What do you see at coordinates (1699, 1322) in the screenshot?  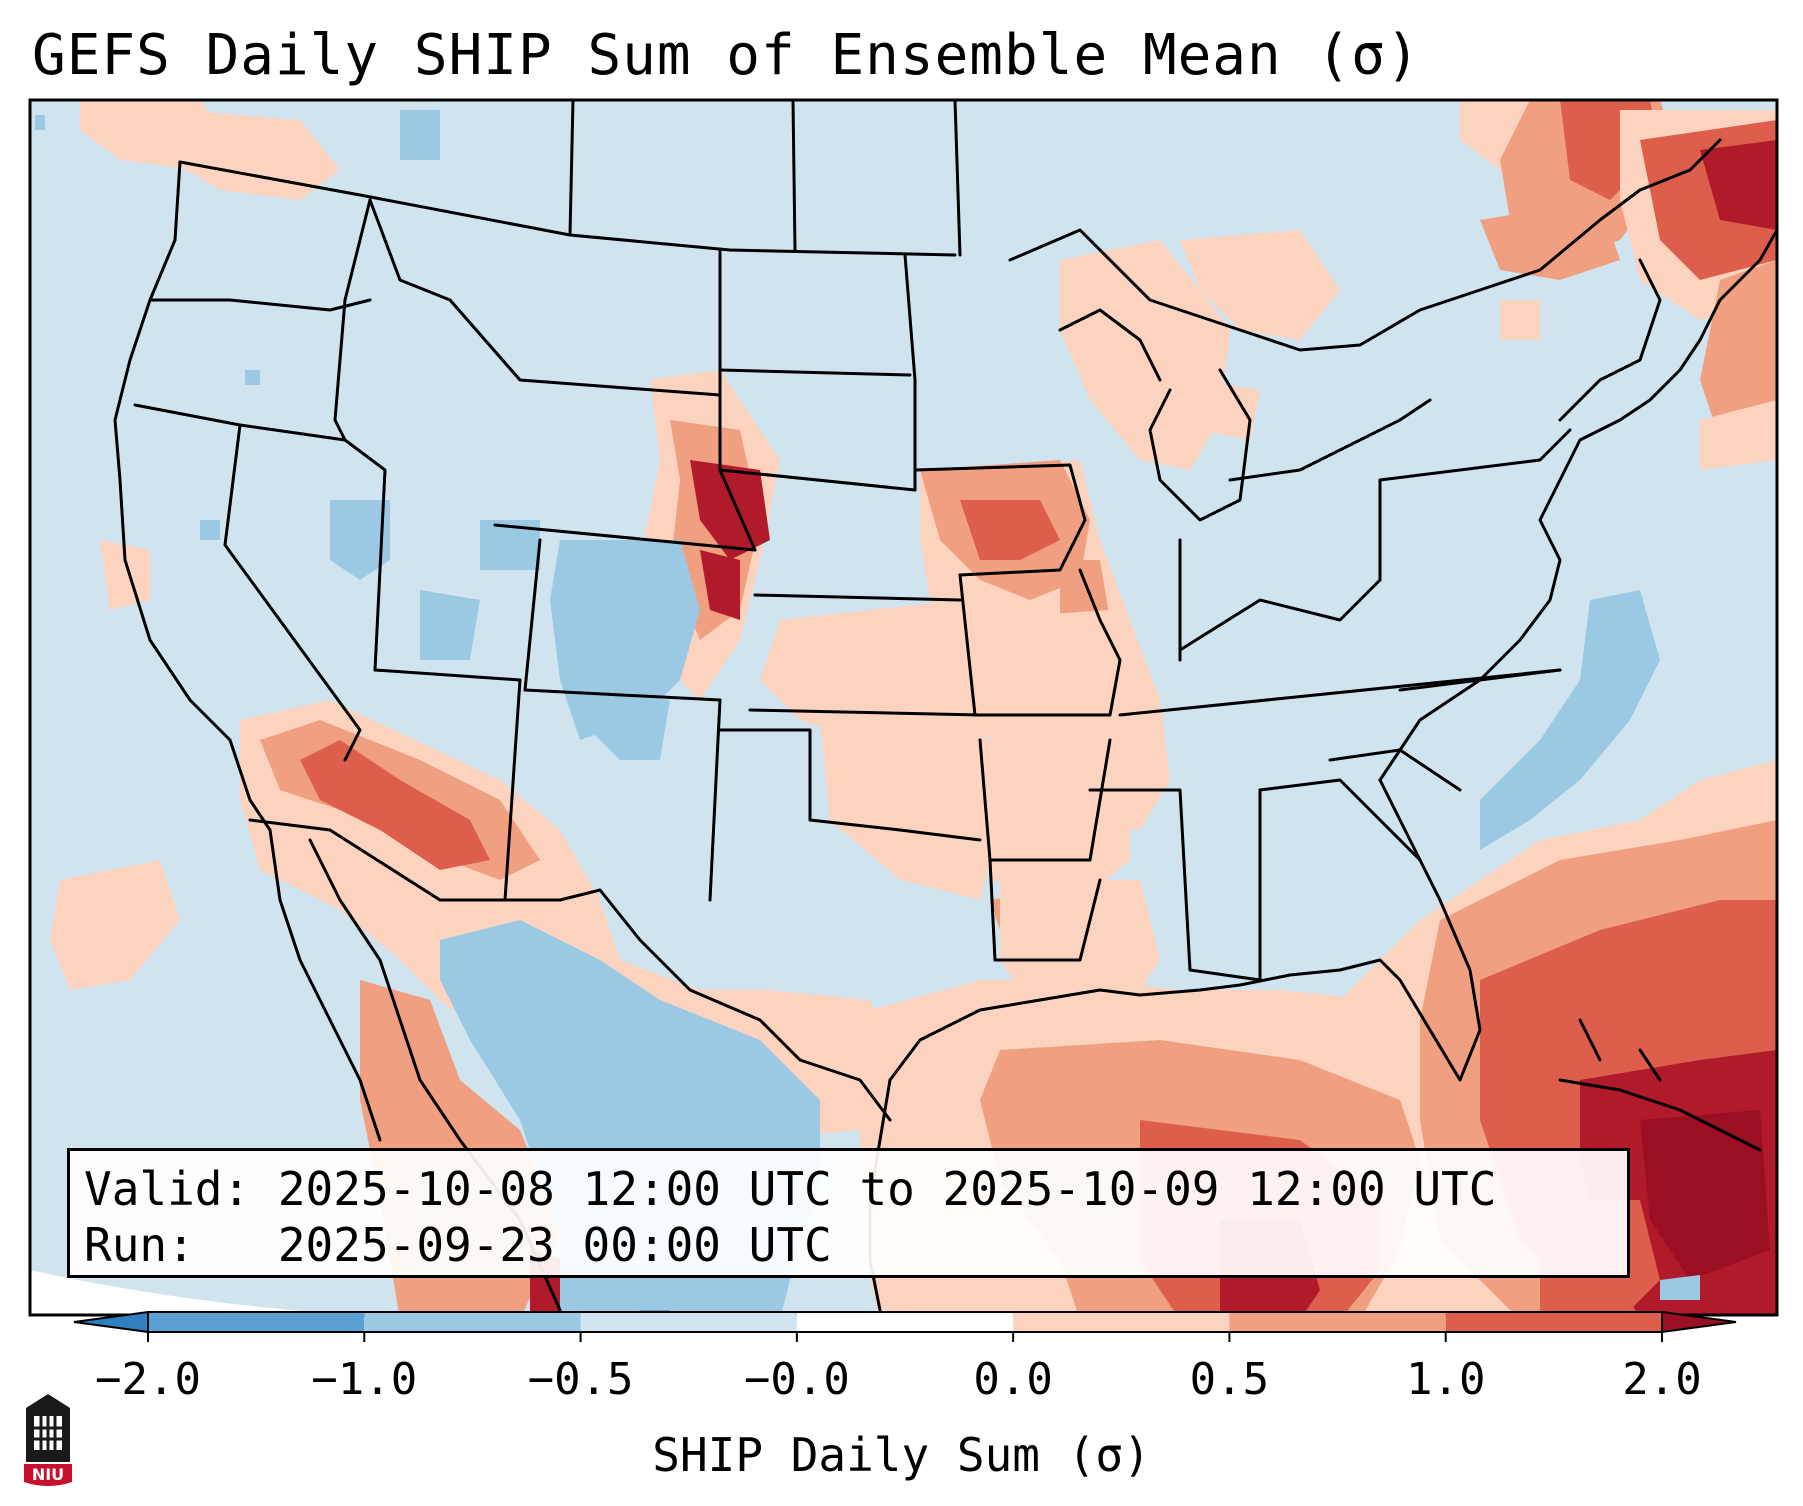 I see `colorbar-extend-high` at bounding box center [1699, 1322].